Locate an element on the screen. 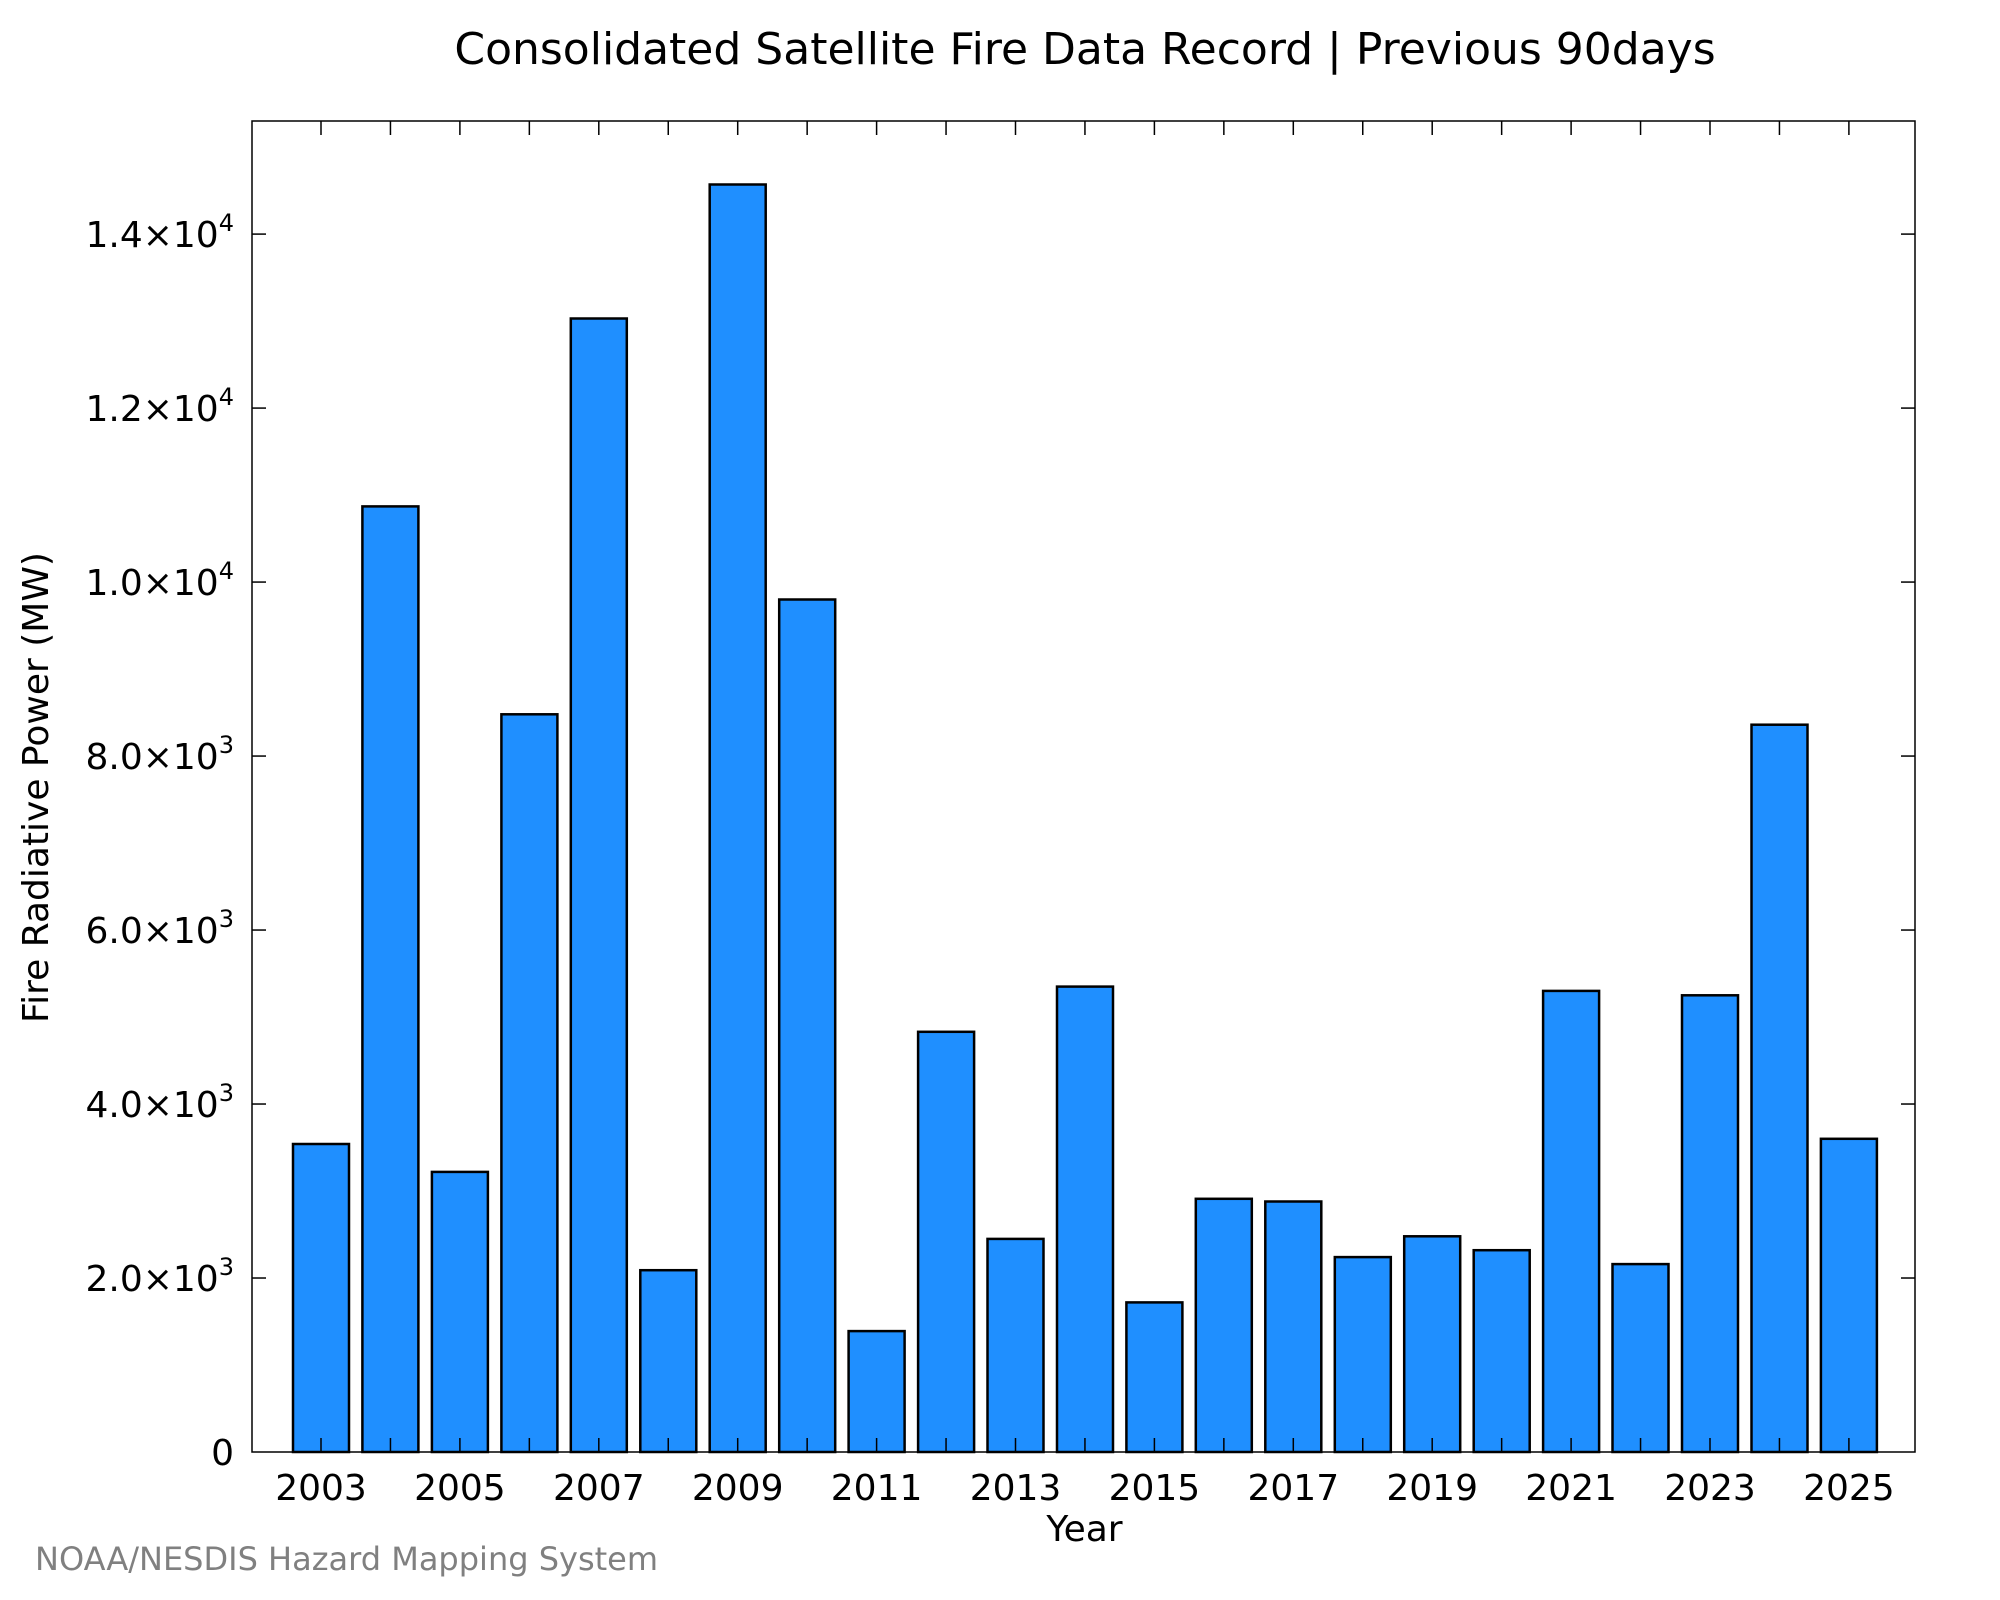 This screenshot has height=1600, width=2000. y-tick-label: 4.0×10³ is located at coordinates (159, 1102).